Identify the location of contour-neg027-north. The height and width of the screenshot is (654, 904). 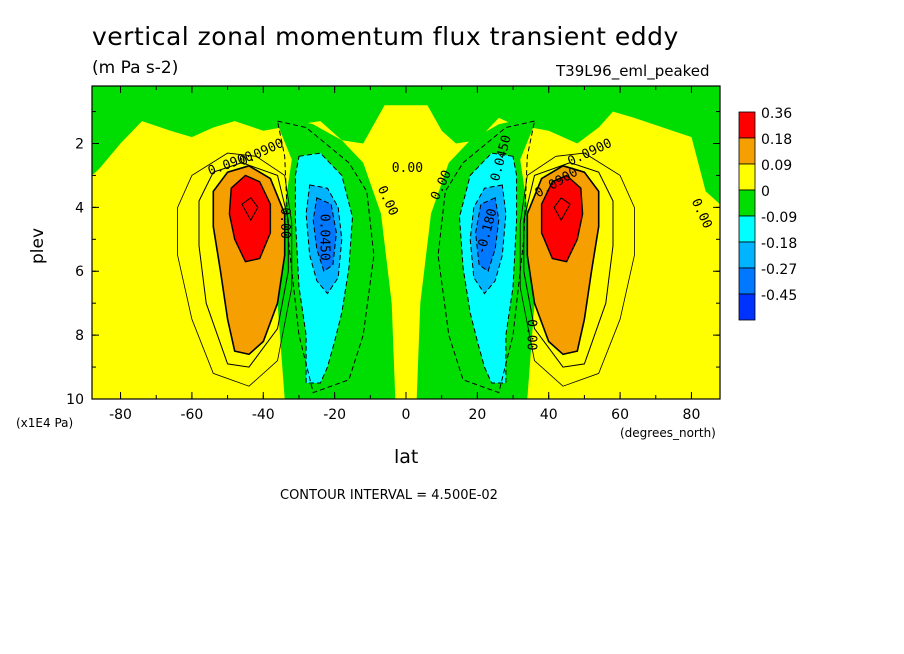
(487, 234).